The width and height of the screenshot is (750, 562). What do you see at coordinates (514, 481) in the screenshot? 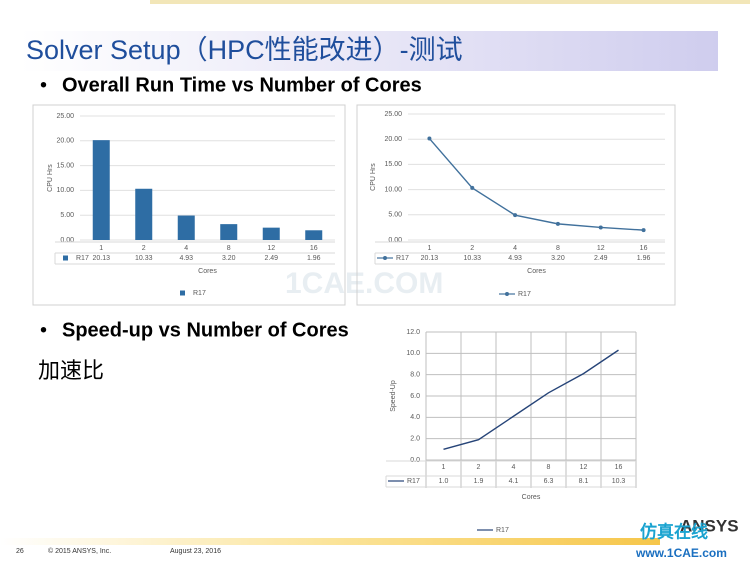
I see `value-label: 4.1` at bounding box center [514, 481].